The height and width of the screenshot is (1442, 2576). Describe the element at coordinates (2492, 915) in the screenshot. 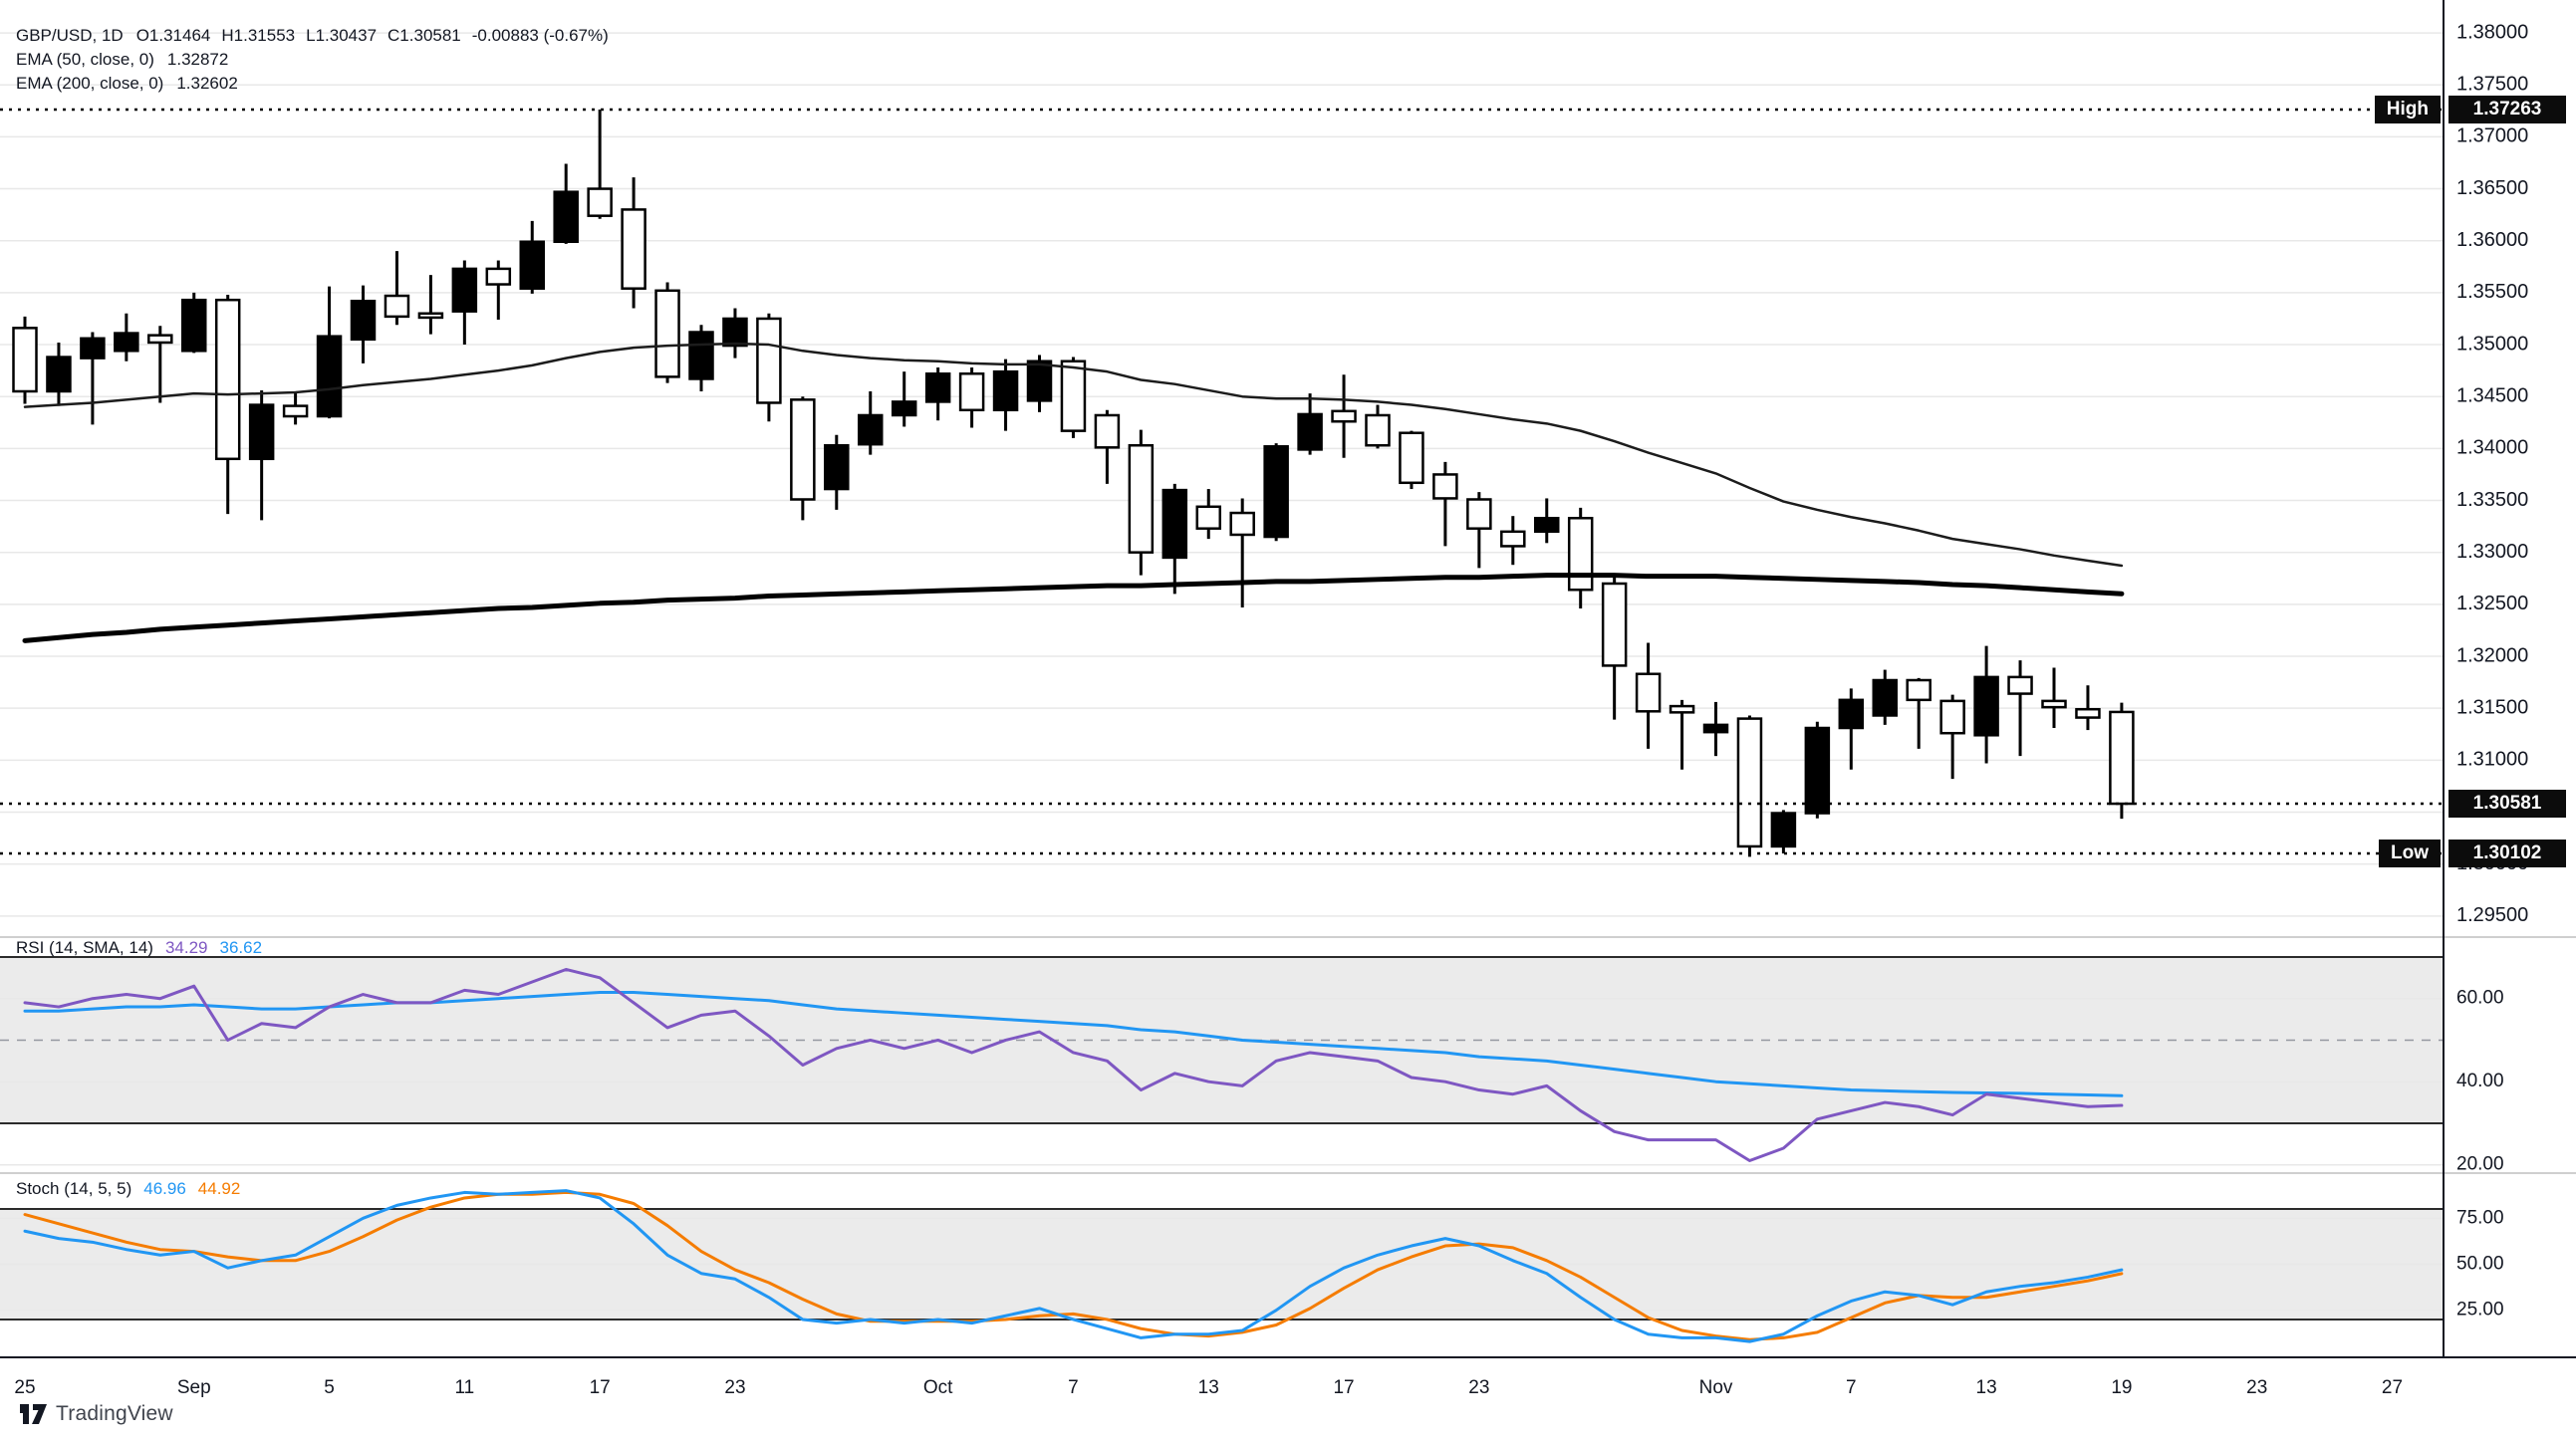

I see `price-axis-label: 1.29500` at that location.